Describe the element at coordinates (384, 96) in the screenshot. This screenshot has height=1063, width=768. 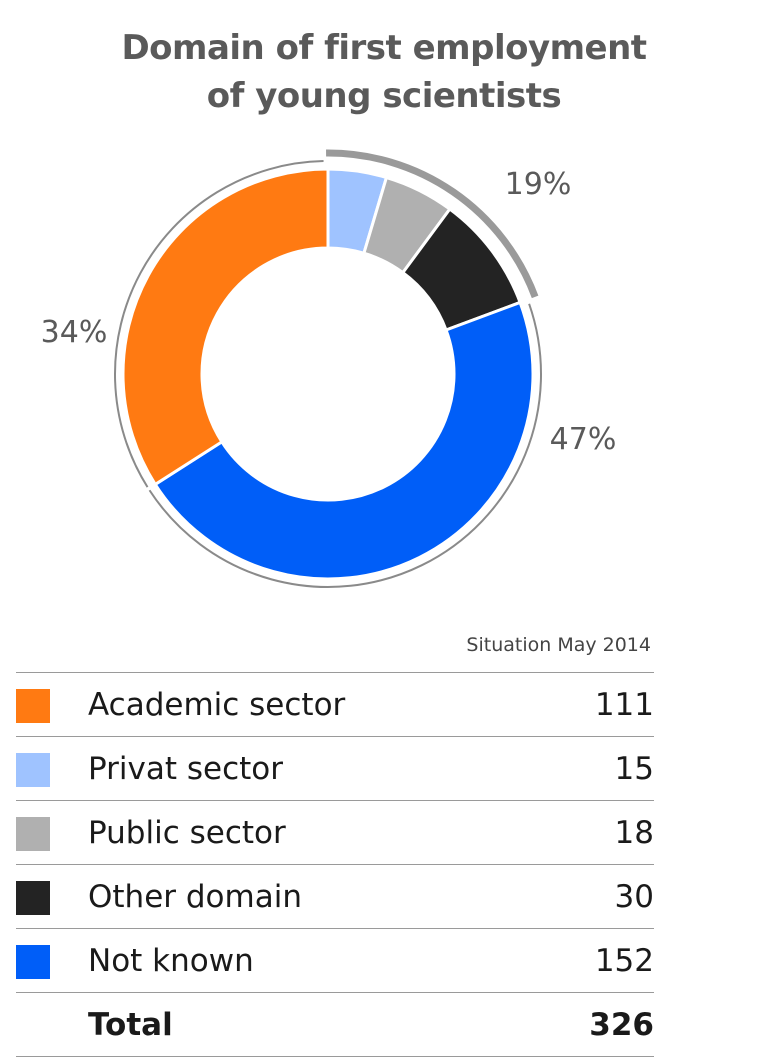
I see `chart-title-line-2: of young scientists` at that location.